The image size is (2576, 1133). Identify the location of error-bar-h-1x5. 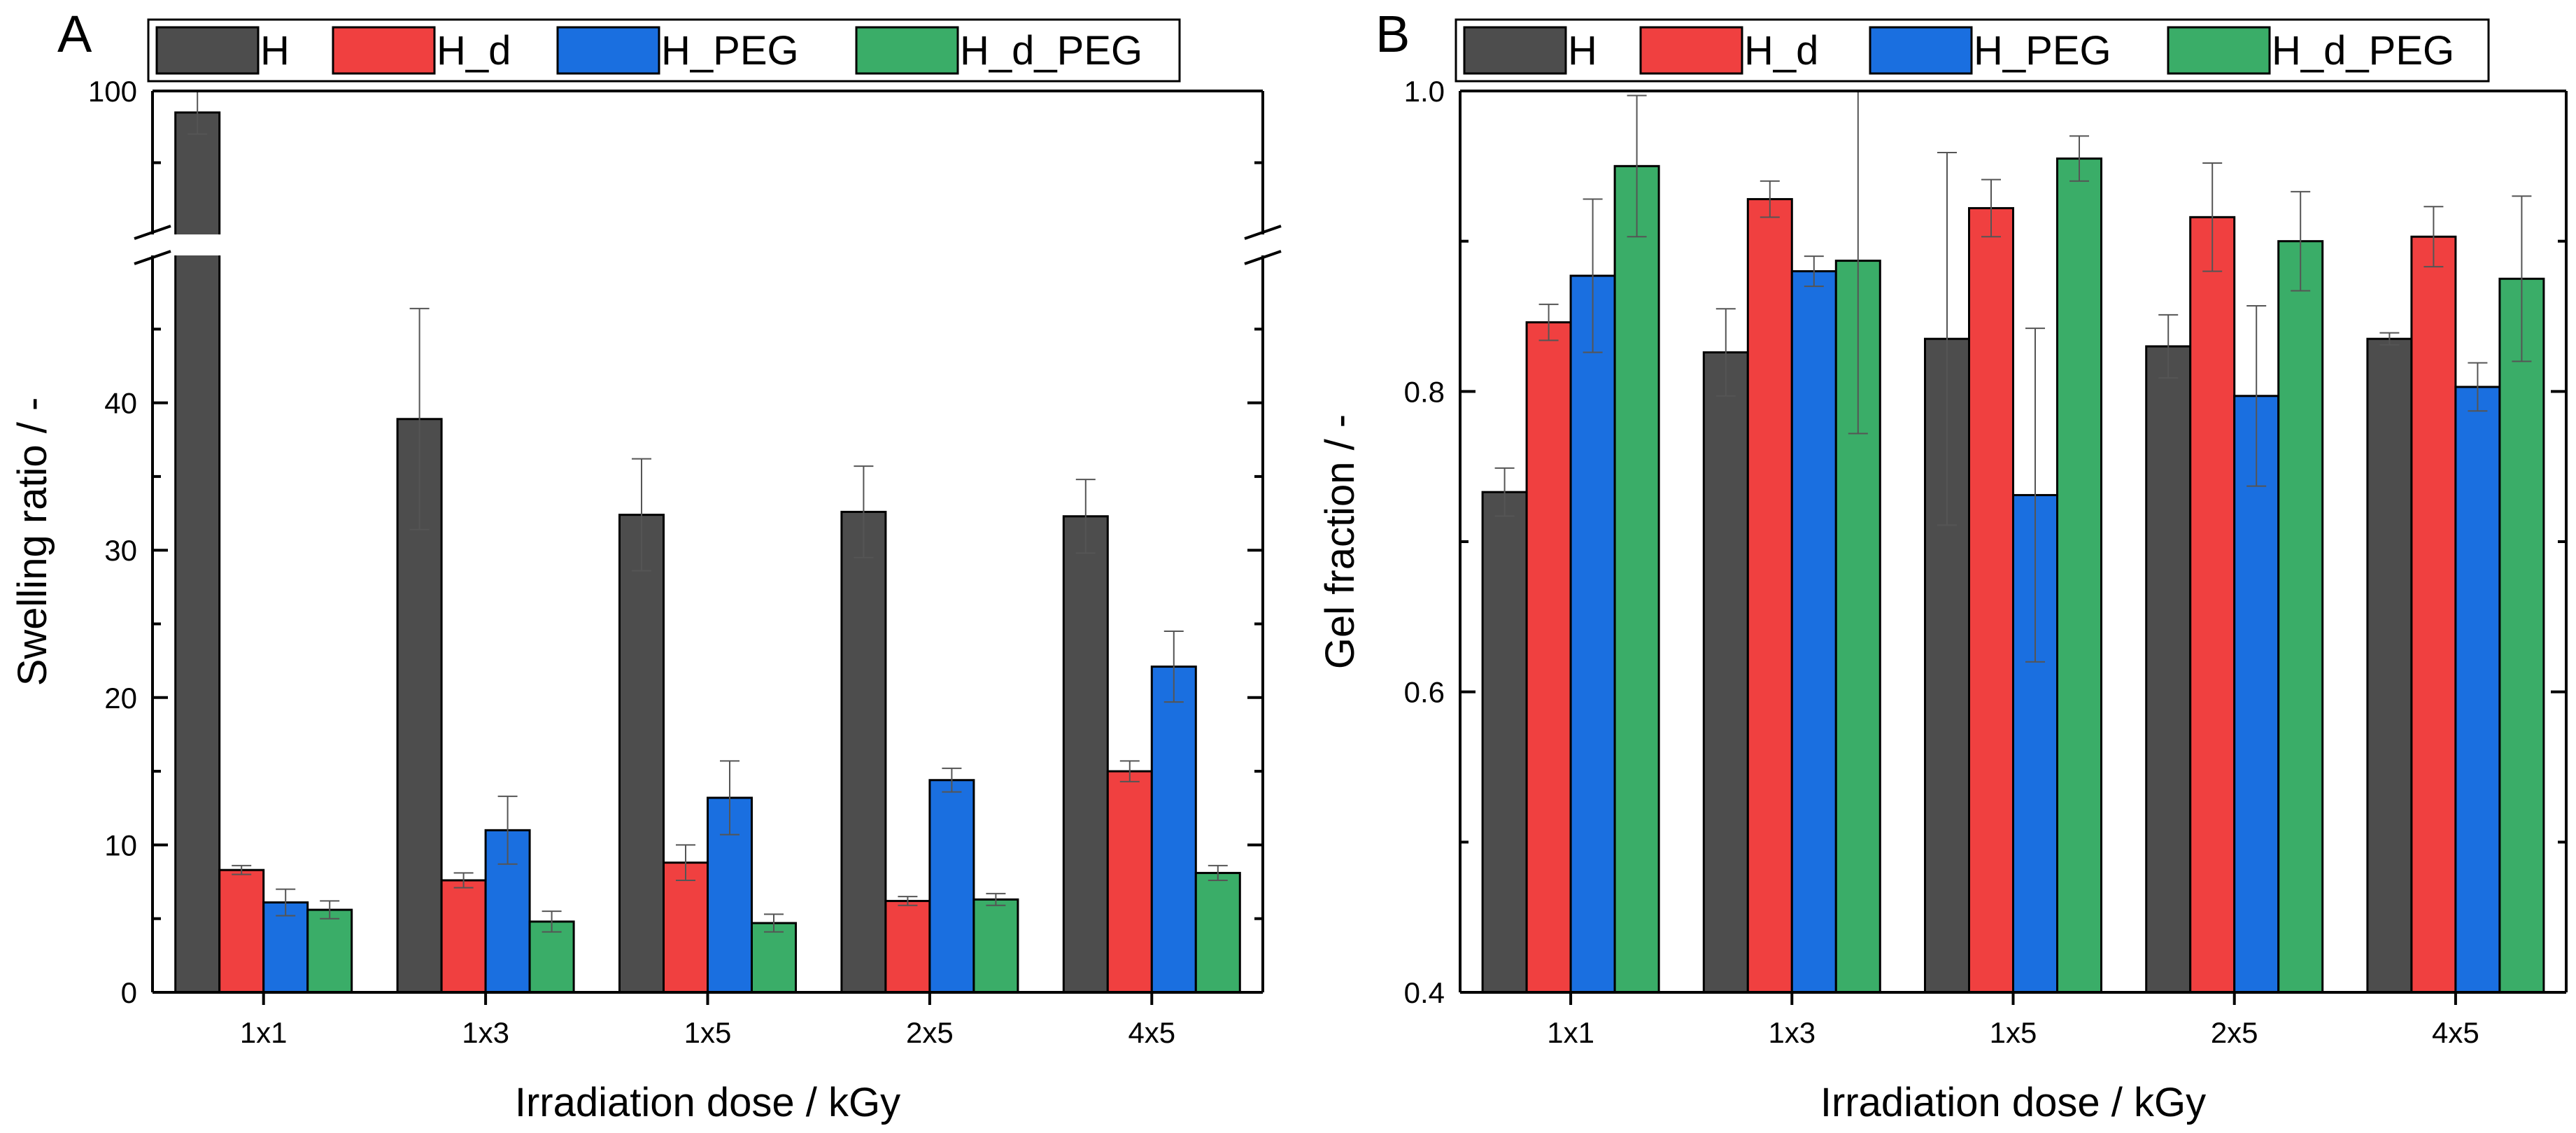
(1947, 339).